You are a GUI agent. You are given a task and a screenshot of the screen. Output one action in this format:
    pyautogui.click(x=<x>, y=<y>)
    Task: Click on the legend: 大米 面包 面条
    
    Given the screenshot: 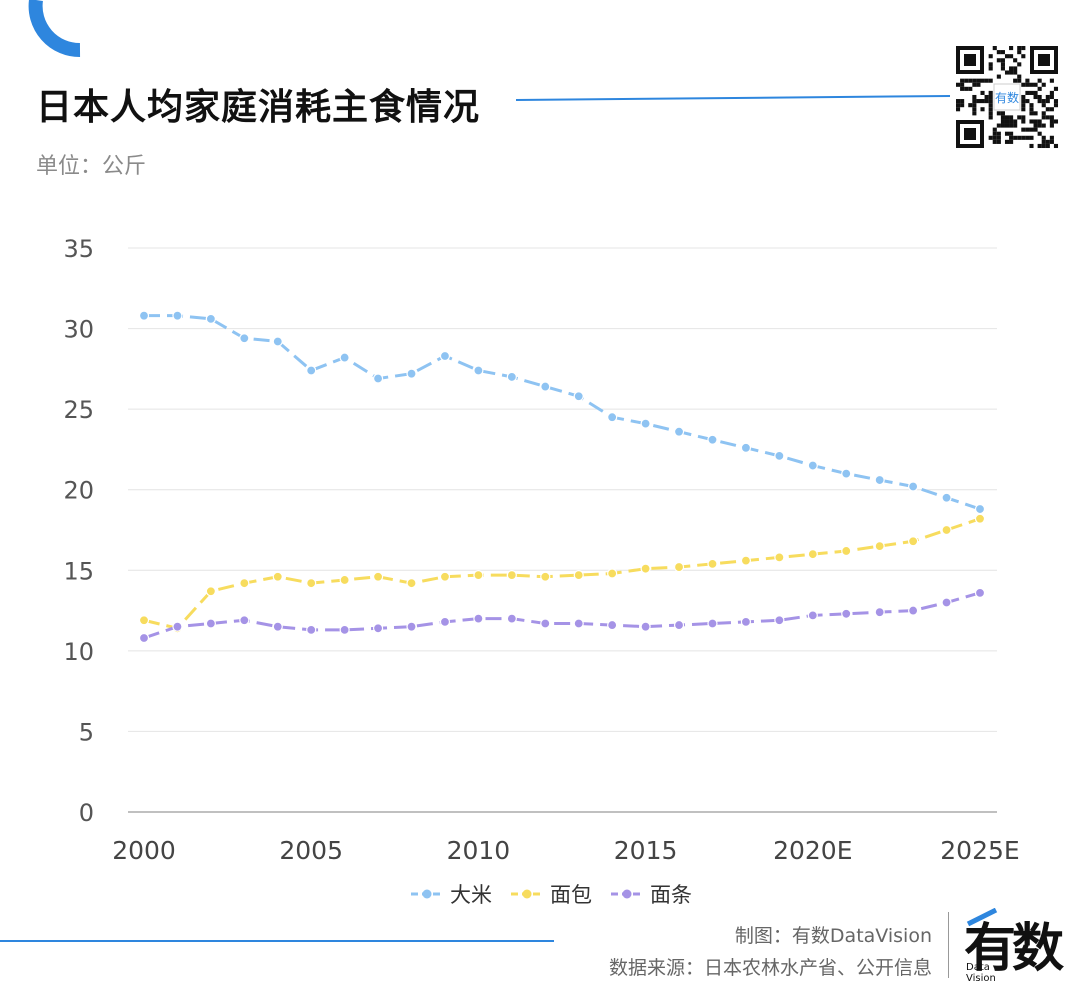 What is the action you would take?
    pyautogui.click(x=551, y=894)
    